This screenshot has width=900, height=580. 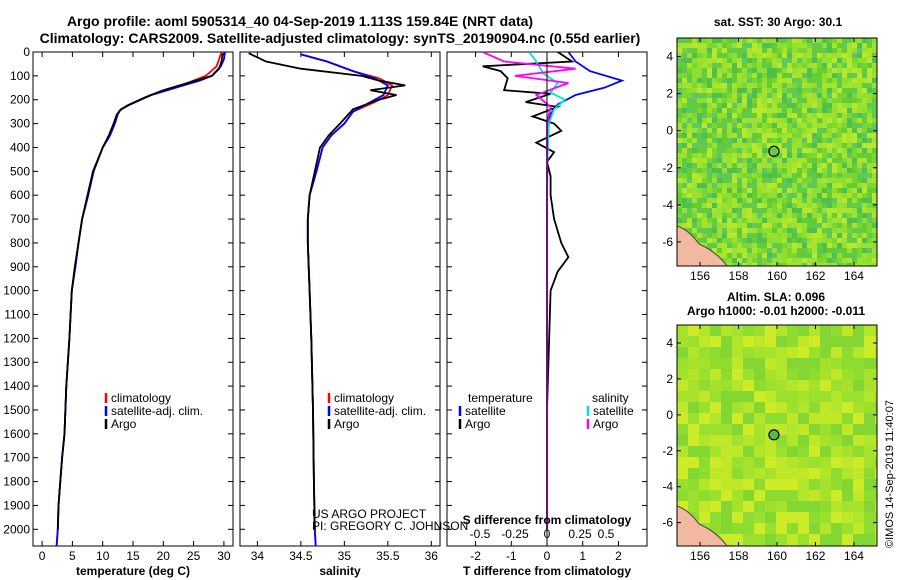 What do you see at coordinates (547, 534) in the screenshot?
I see `difference-stick-label: 0` at bounding box center [547, 534].